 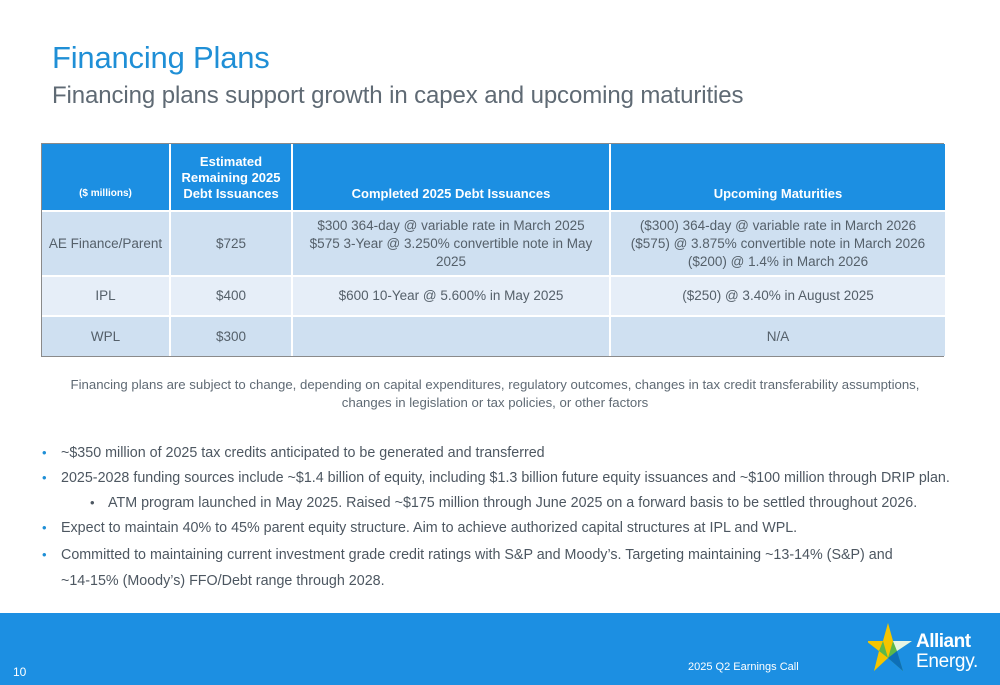 What do you see at coordinates (106, 335) in the screenshot?
I see `row-entity: WPL` at bounding box center [106, 335].